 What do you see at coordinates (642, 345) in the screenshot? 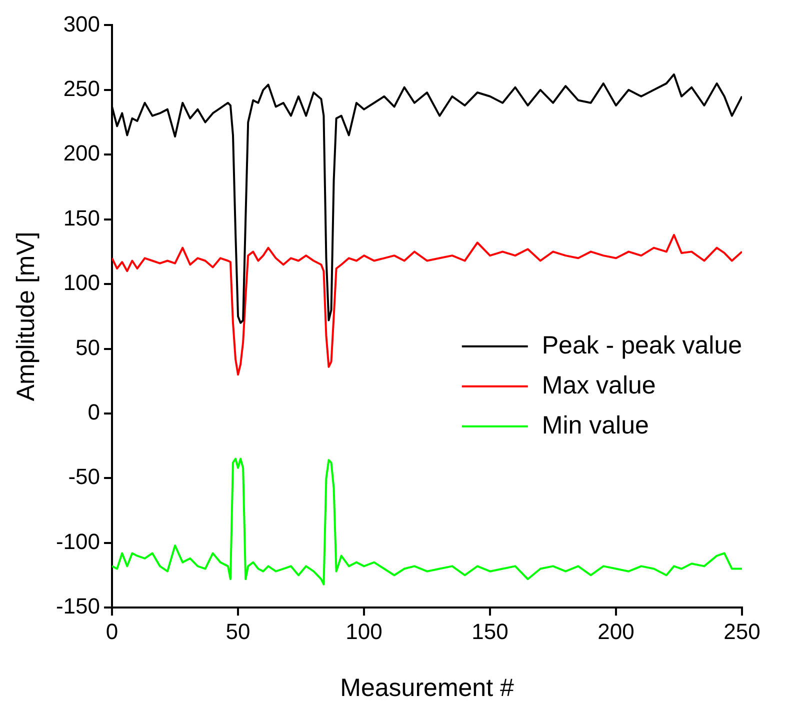
I see `legend-label: Peak - peak value` at bounding box center [642, 345].